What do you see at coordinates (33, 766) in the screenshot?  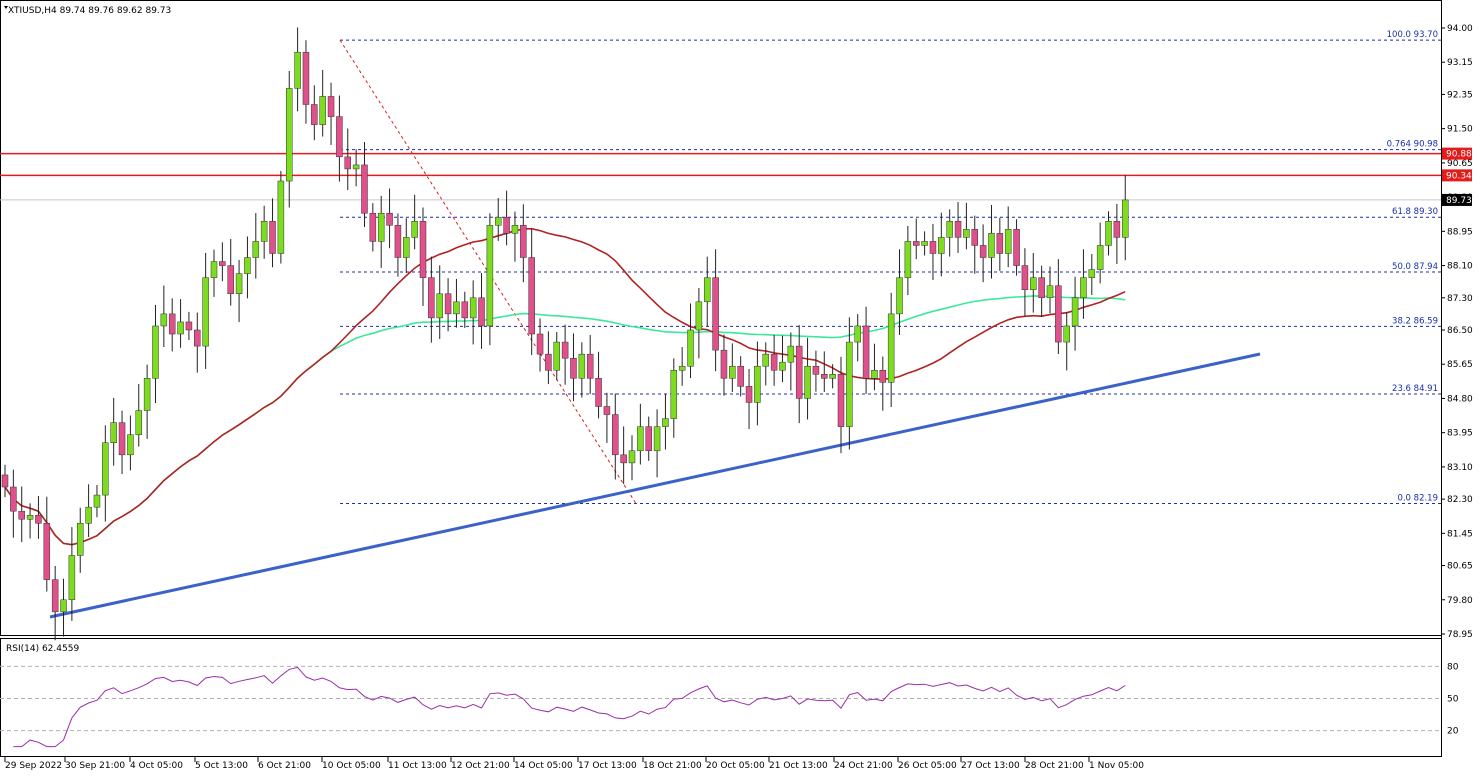 I see `time-tick-label: 29 Sep 2022` at bounding box center [33, 766].